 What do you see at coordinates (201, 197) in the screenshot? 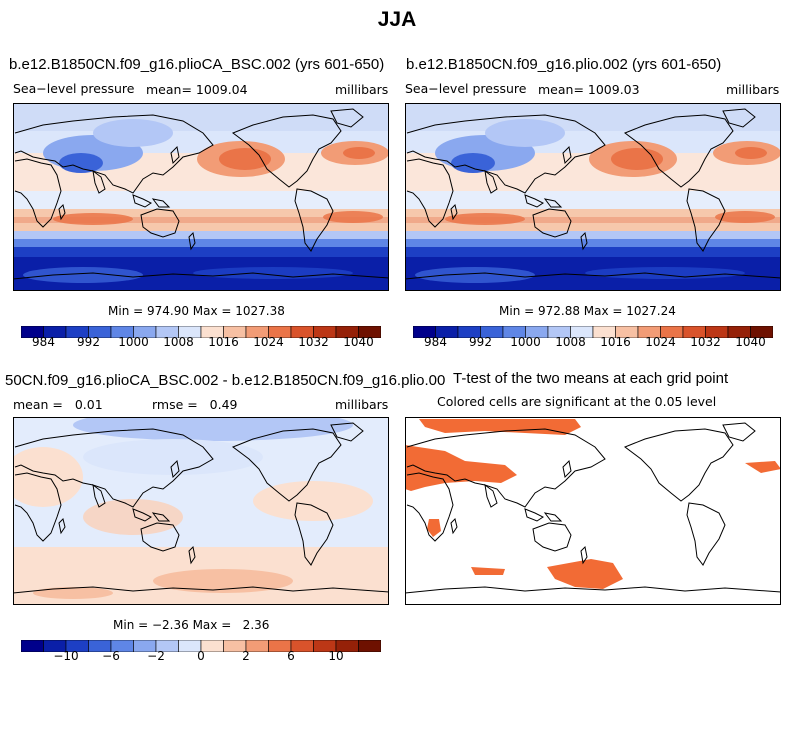
I see `panel-1-map` at bounding box center [201, 197].